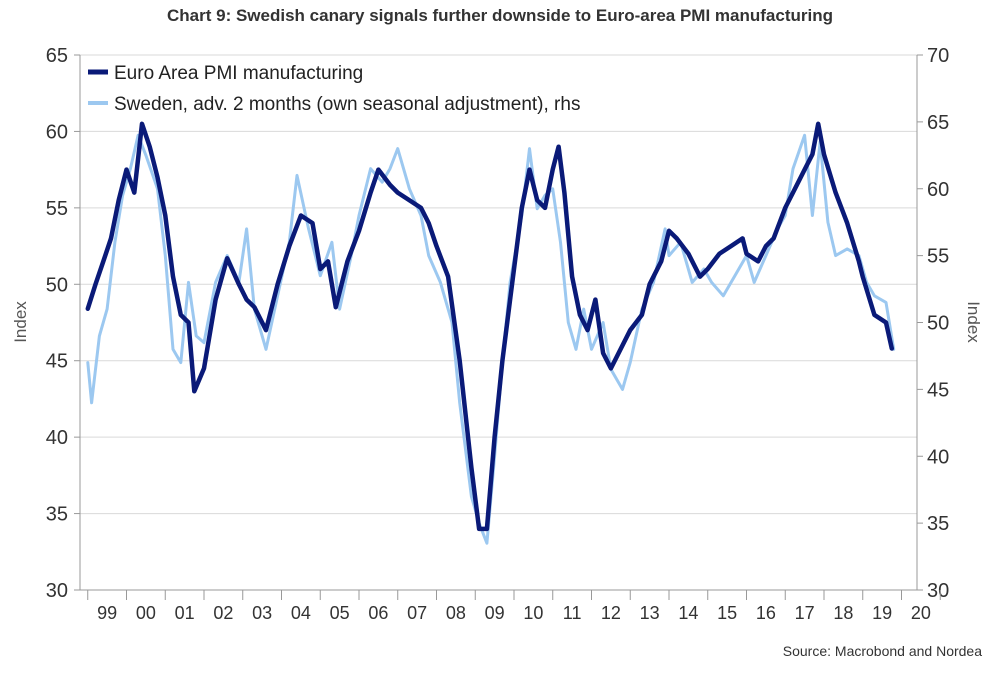 The width and height of the screenshot is (1000, 673). I want to click on right-y-axis-ticks: 30 35 40 45 50 55 60 65 70, so click(933, 323).